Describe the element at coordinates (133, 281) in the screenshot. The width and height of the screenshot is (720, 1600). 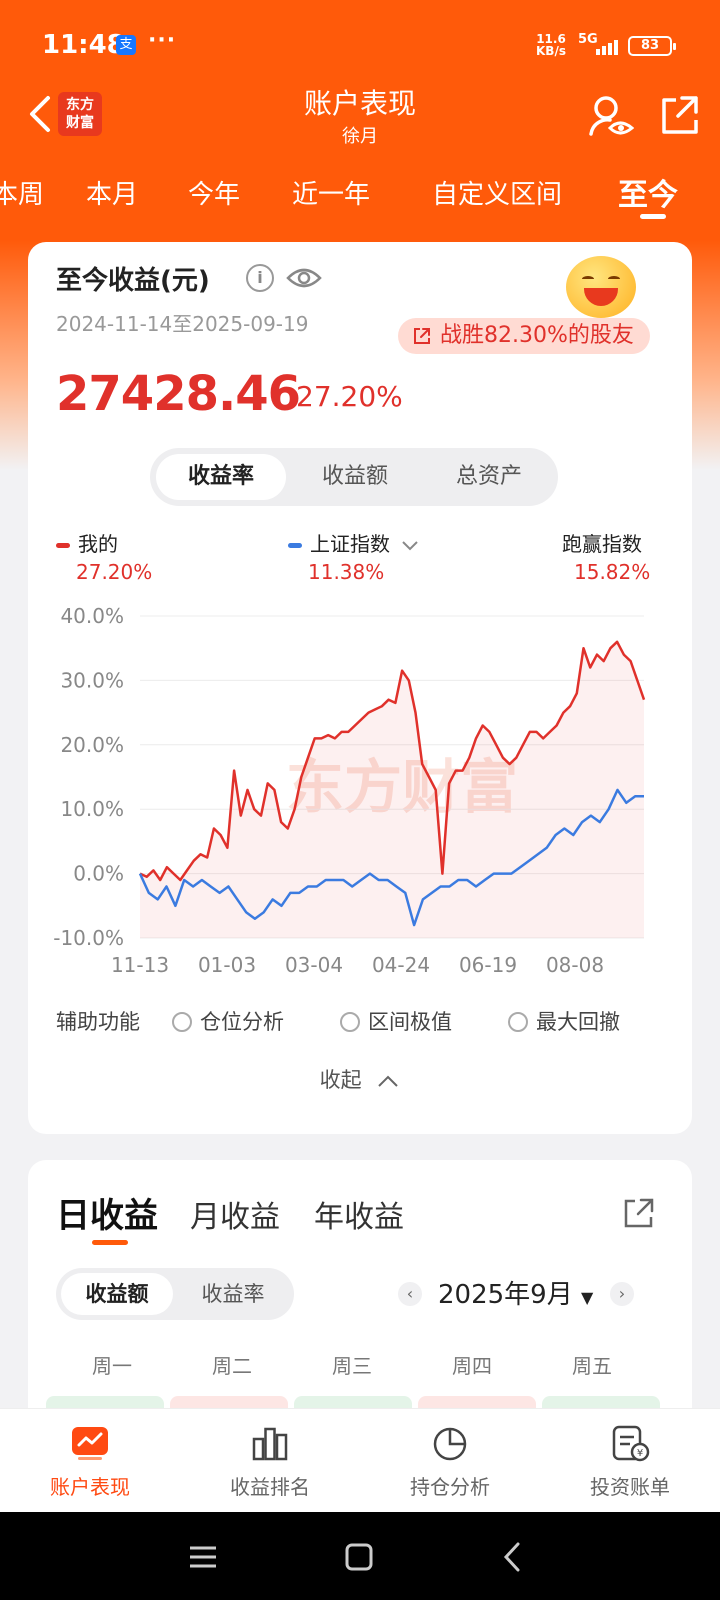
I see `summary-title: 至今收益(元)` at that location.